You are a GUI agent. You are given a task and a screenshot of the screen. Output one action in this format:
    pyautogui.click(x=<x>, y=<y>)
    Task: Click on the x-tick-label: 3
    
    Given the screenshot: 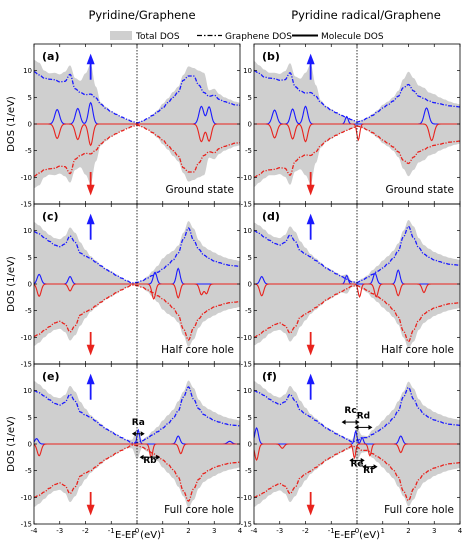 What is the action you would take?
    pyautogui.click(x=434, y=531)
    